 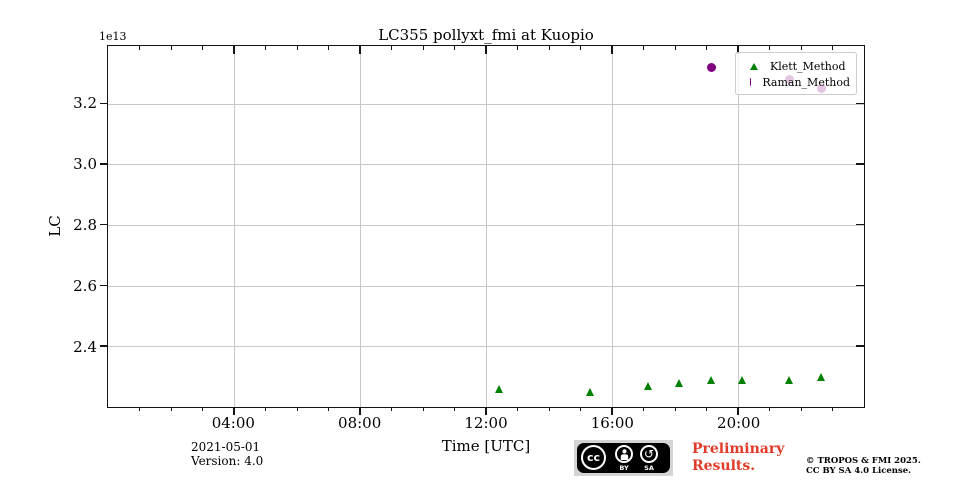 What do you see at coordinates (649, 468) in the screenshot?
I see `cc-sa-label: SA` at bounding box center [649, 468].